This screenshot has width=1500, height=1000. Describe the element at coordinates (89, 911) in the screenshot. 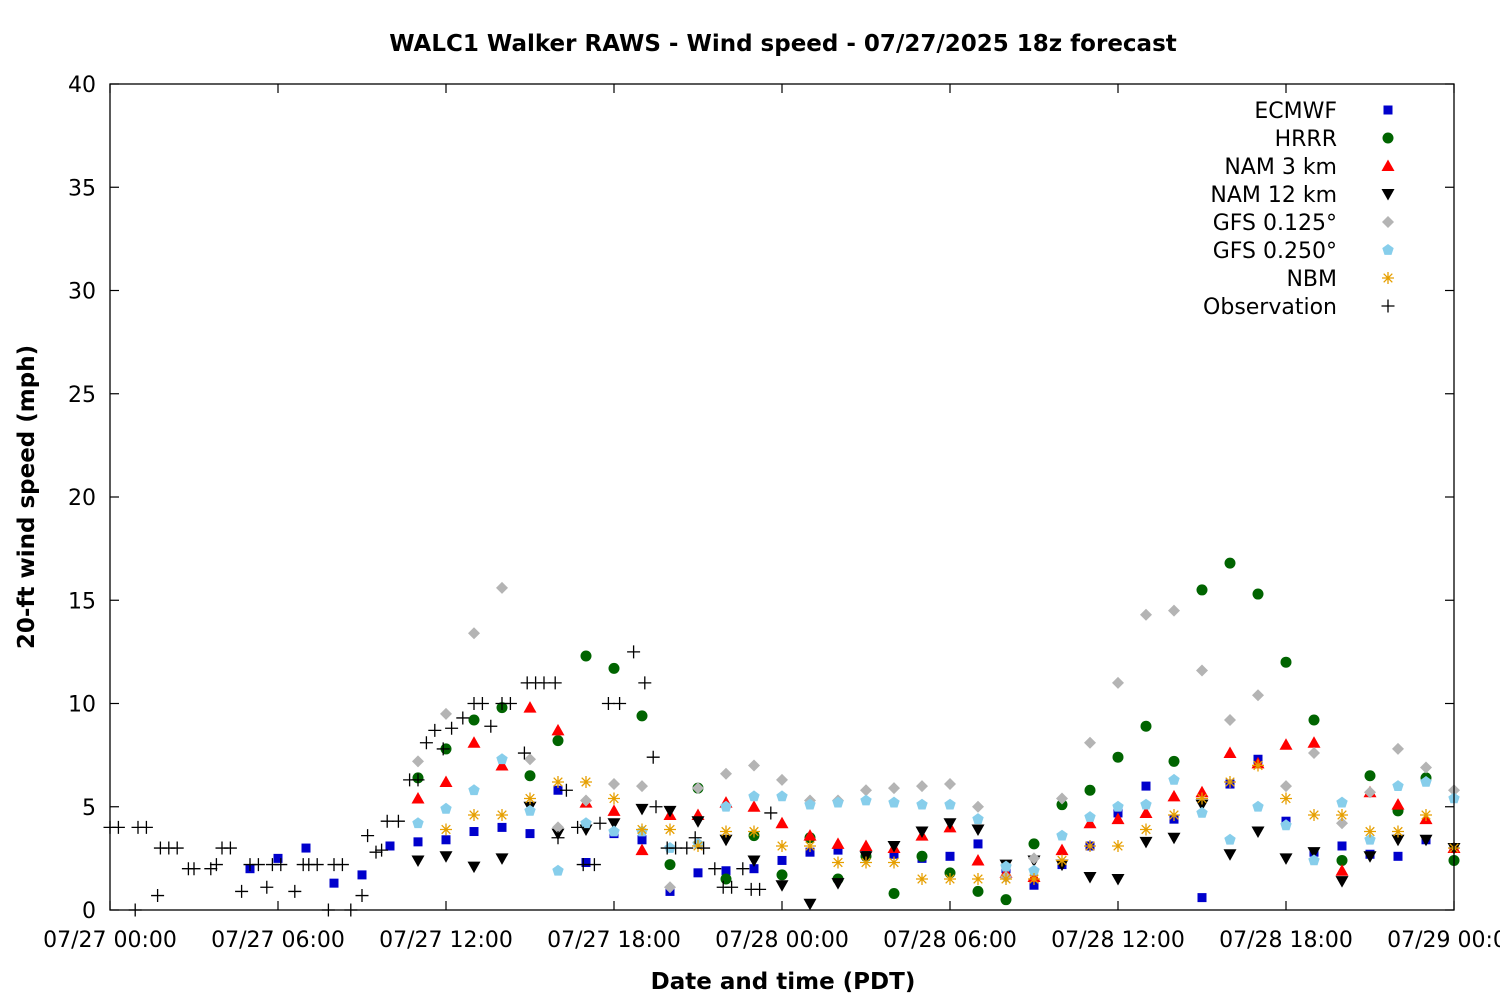

I see `y-tick-label: 0` at that location.